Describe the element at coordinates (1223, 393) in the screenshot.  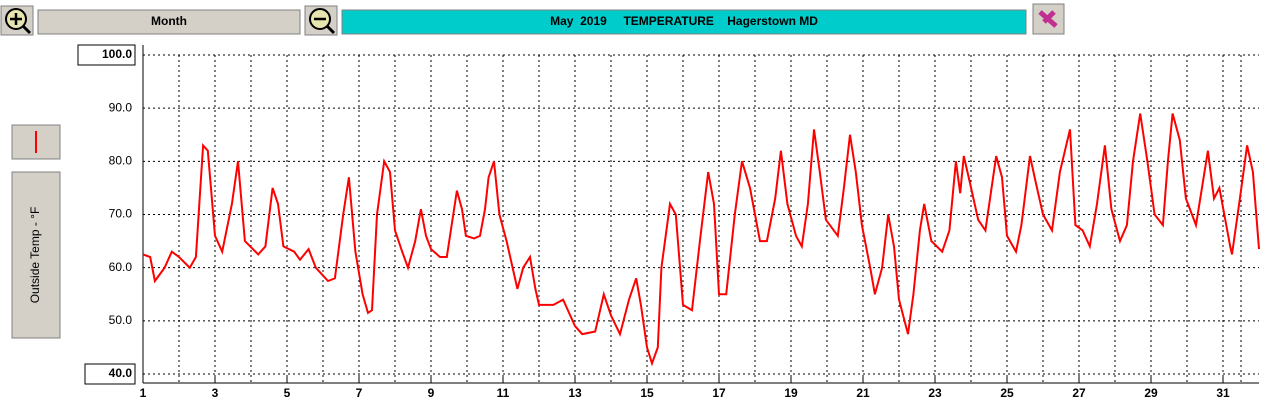
I see `x-tick-label: 31` at that location.